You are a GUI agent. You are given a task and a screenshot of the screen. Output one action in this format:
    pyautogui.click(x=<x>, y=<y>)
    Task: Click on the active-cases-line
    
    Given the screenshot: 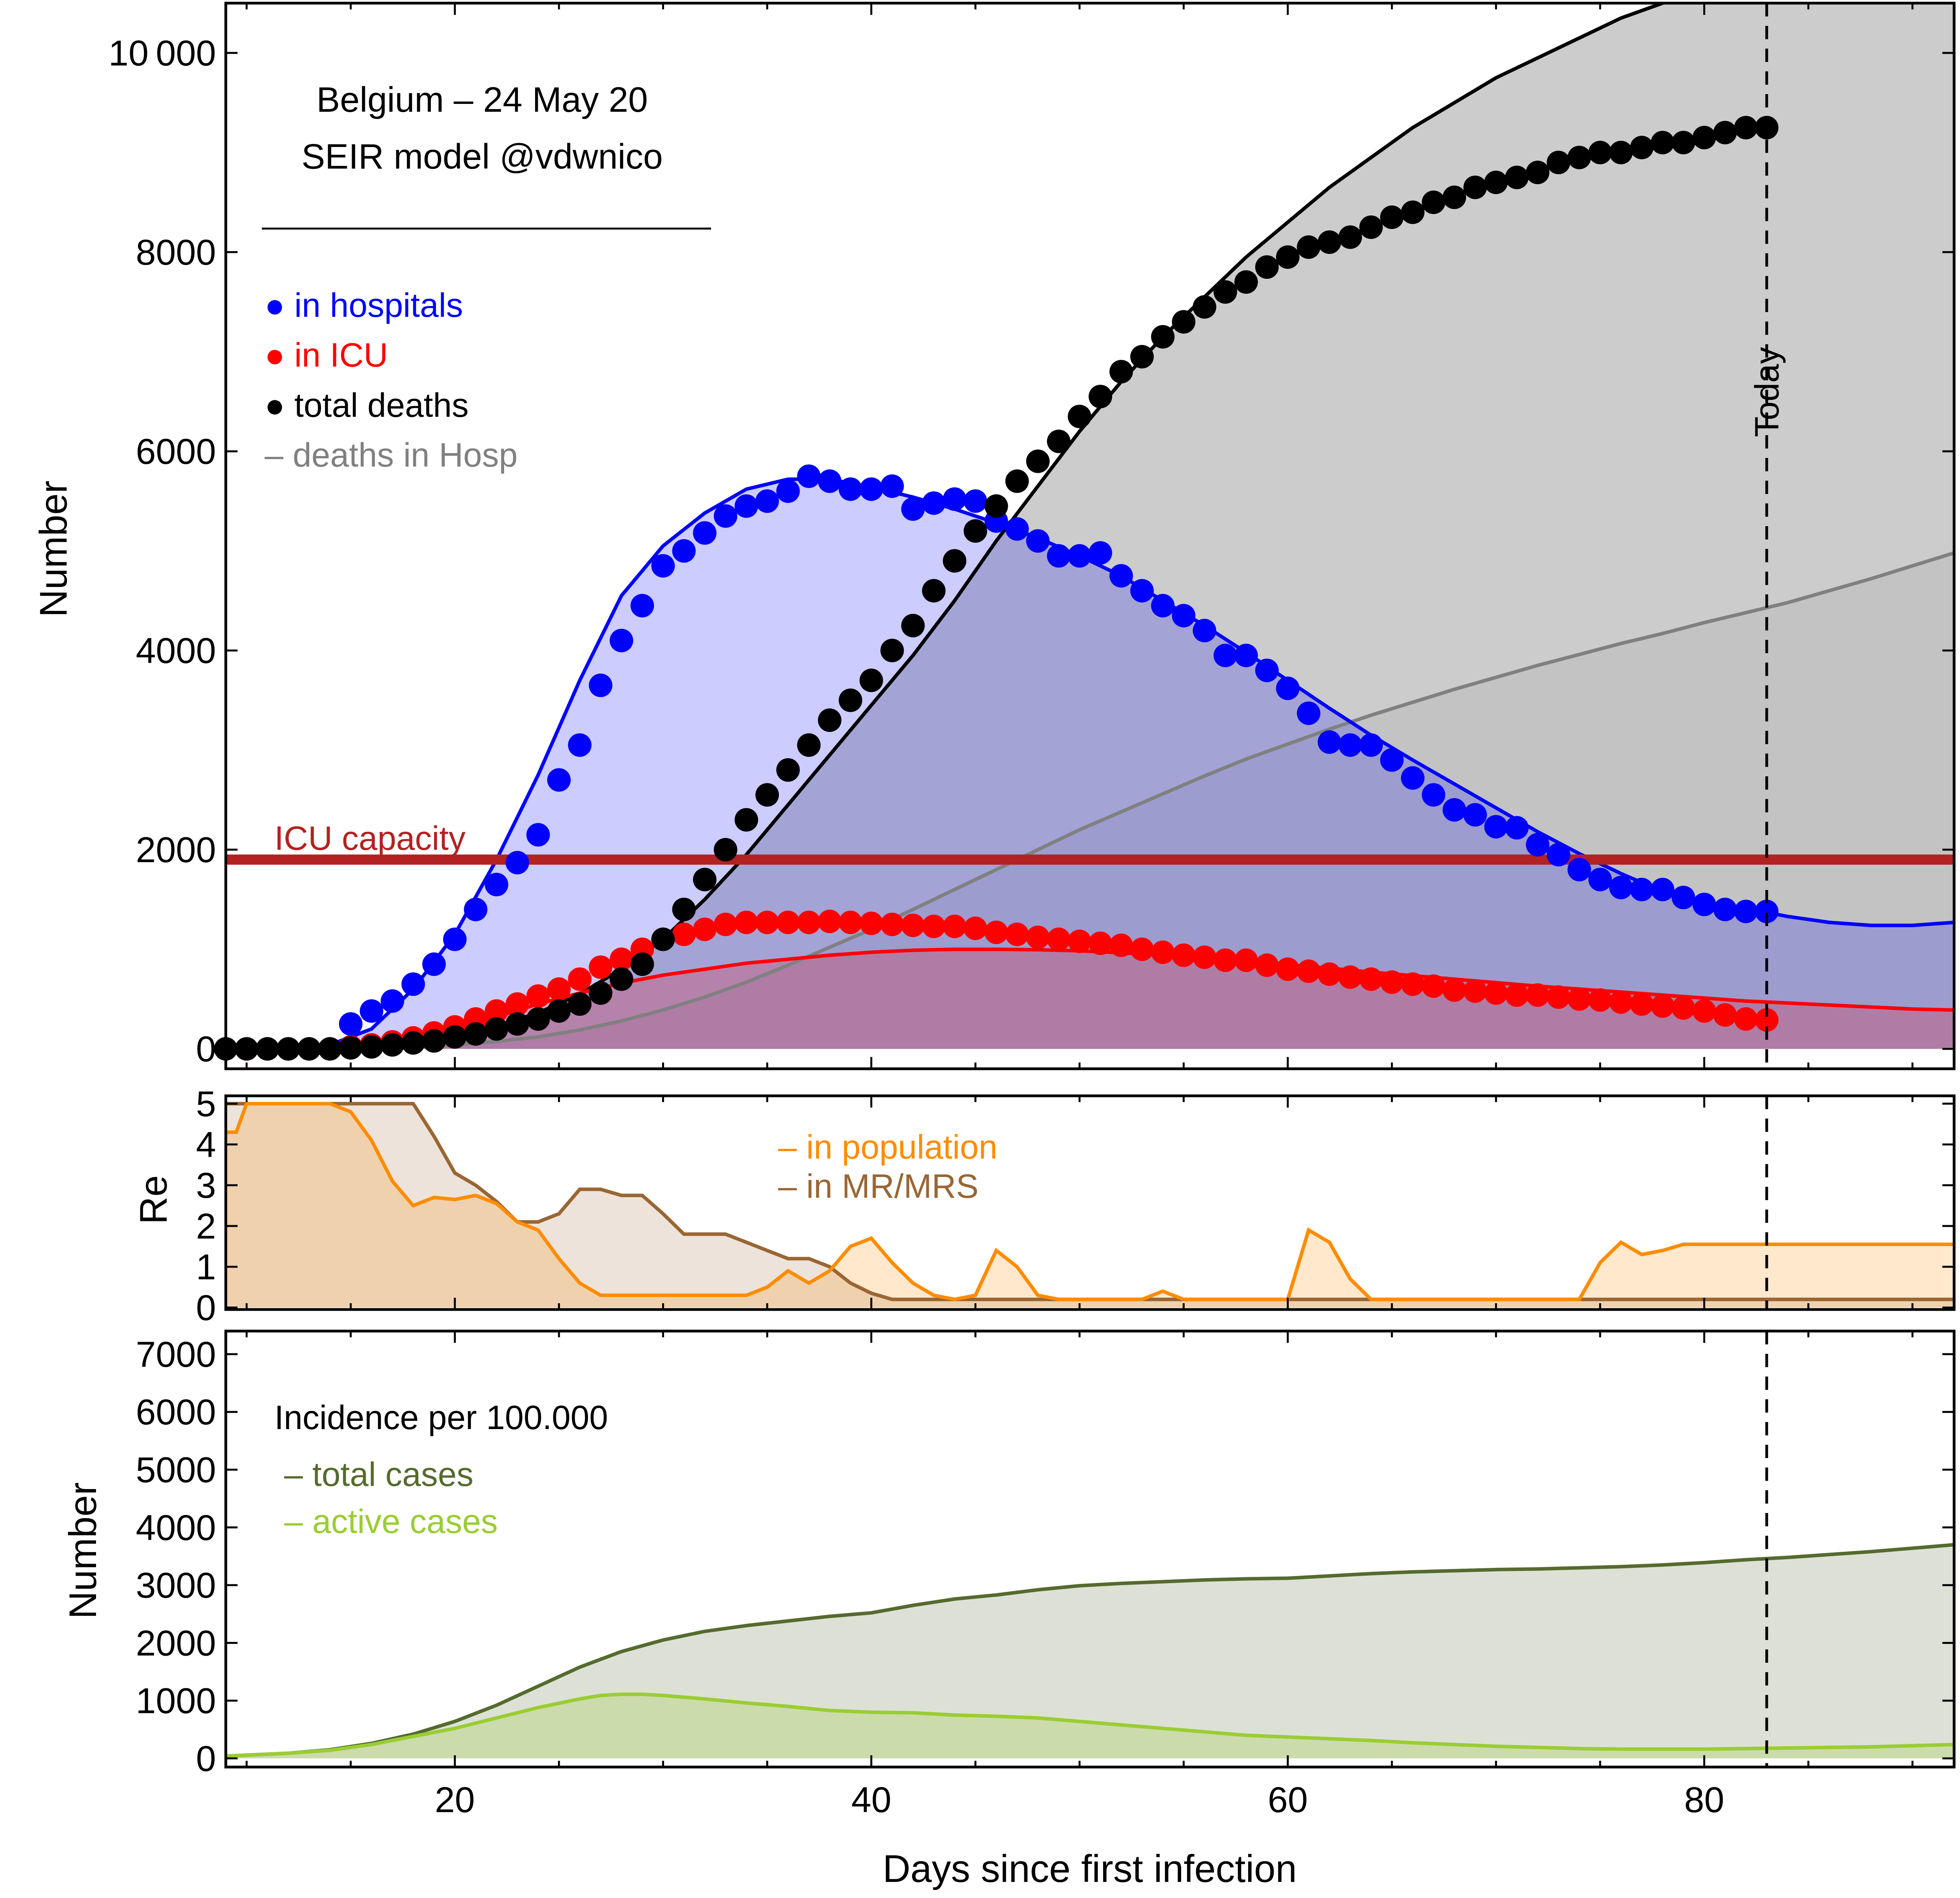 What is the action you would take?
    pyautogui.click(x=1090, y=1725)
    